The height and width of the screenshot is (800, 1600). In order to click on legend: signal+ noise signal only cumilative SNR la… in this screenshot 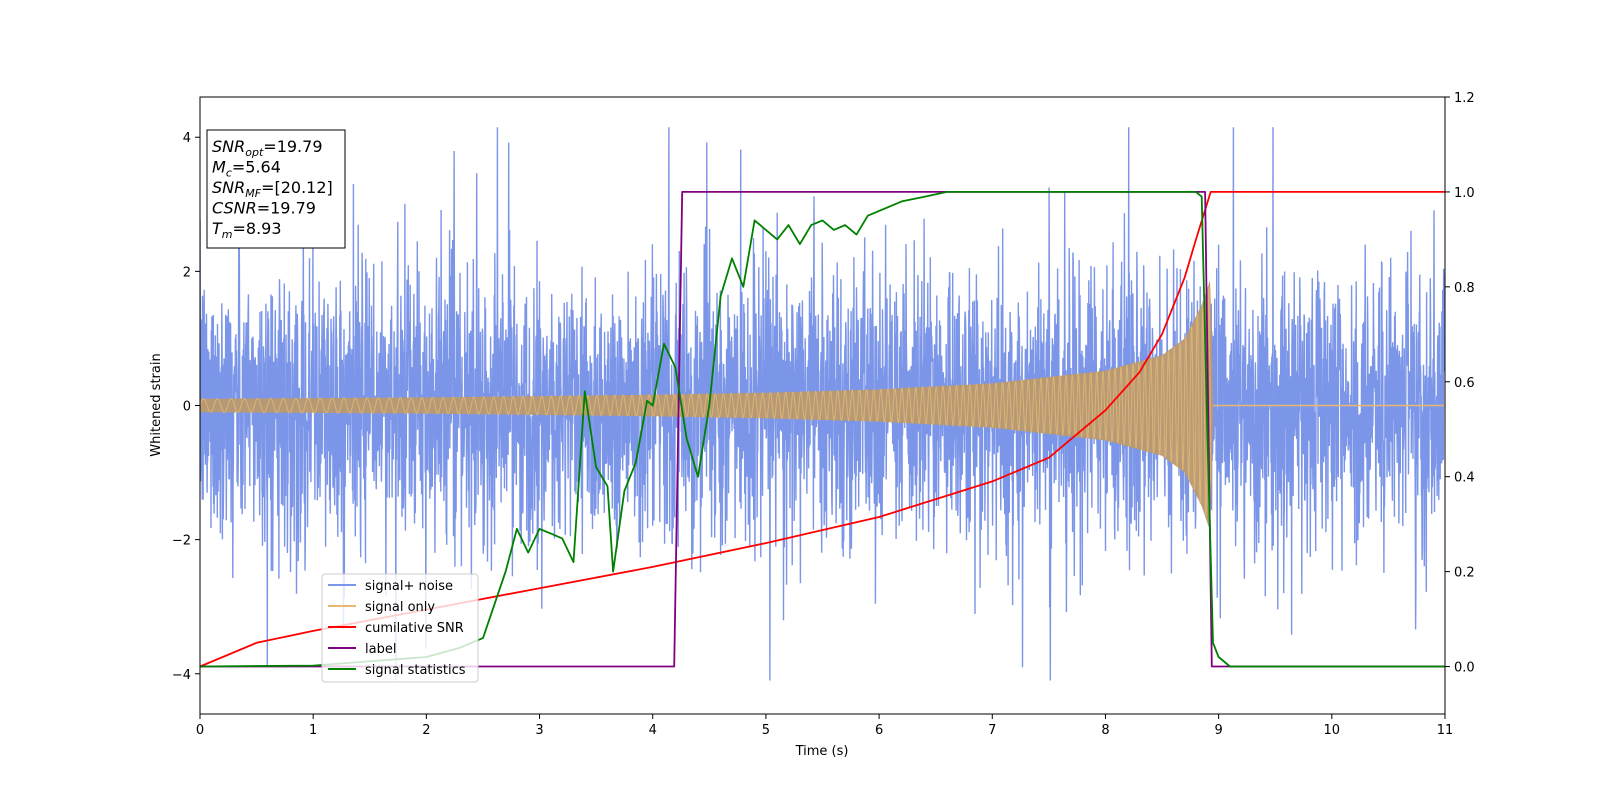, I will do `click(400, 628)`.